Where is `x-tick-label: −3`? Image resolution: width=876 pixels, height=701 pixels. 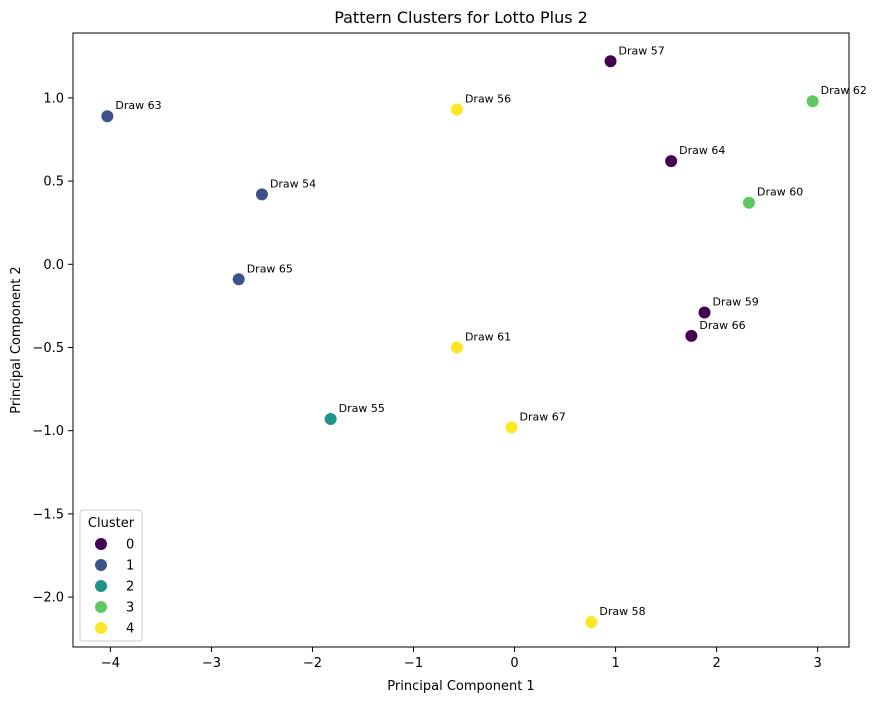 x-tick-label: −3 is located at coordinates (211, 663).